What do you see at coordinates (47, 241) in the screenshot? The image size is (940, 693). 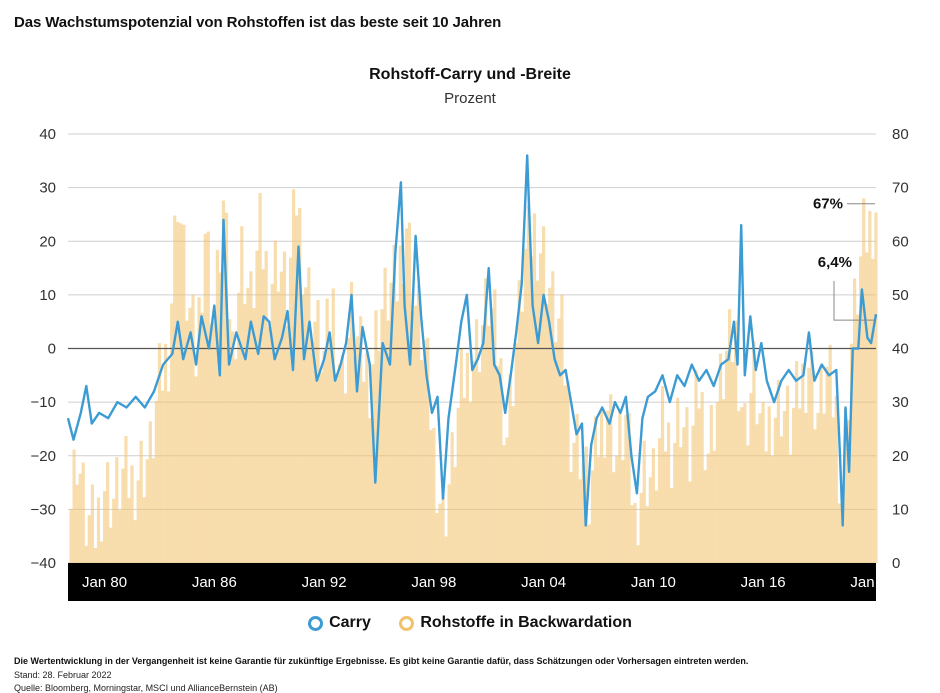 I see `y-left-tick-label: 20` at bounding box center [47, 241].